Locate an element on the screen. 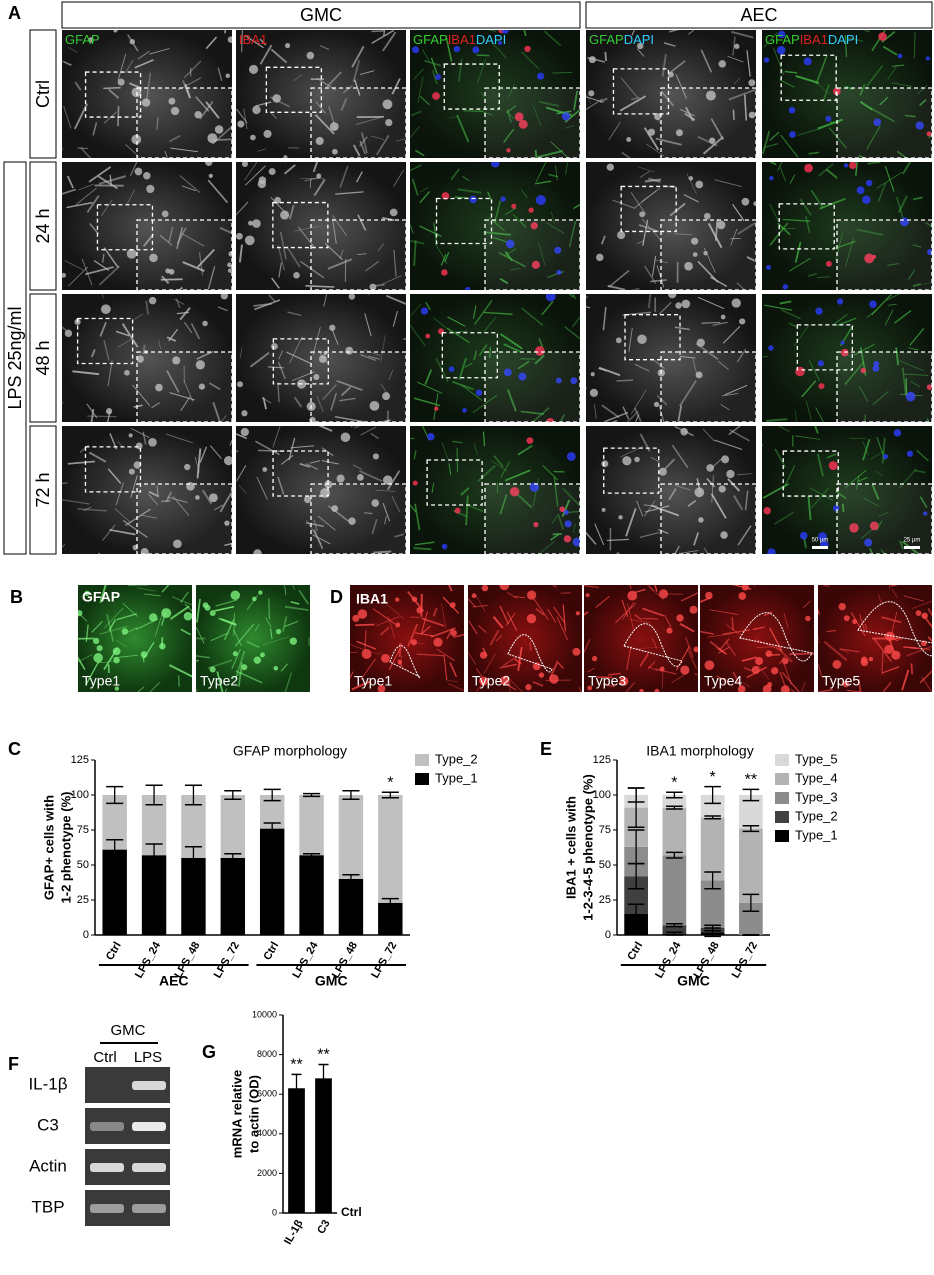 The height and width of the screenshot is (1275, 934). legend-swatch is located at coordinates (422, 779).